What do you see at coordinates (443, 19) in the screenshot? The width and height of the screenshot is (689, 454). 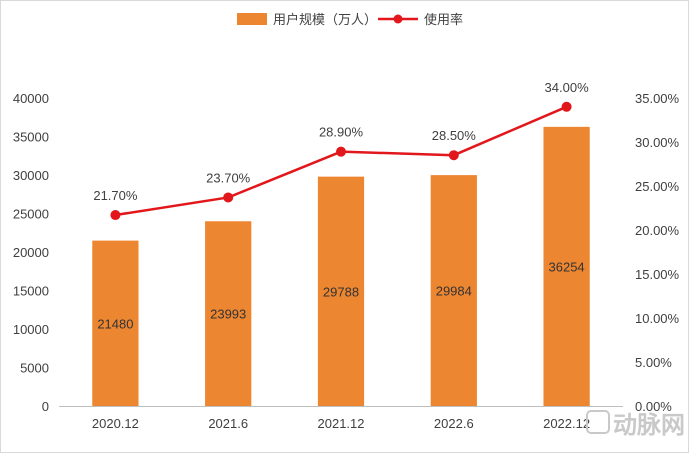 I see `legend-label-line: 使用率` at bounding box center [443, 19].